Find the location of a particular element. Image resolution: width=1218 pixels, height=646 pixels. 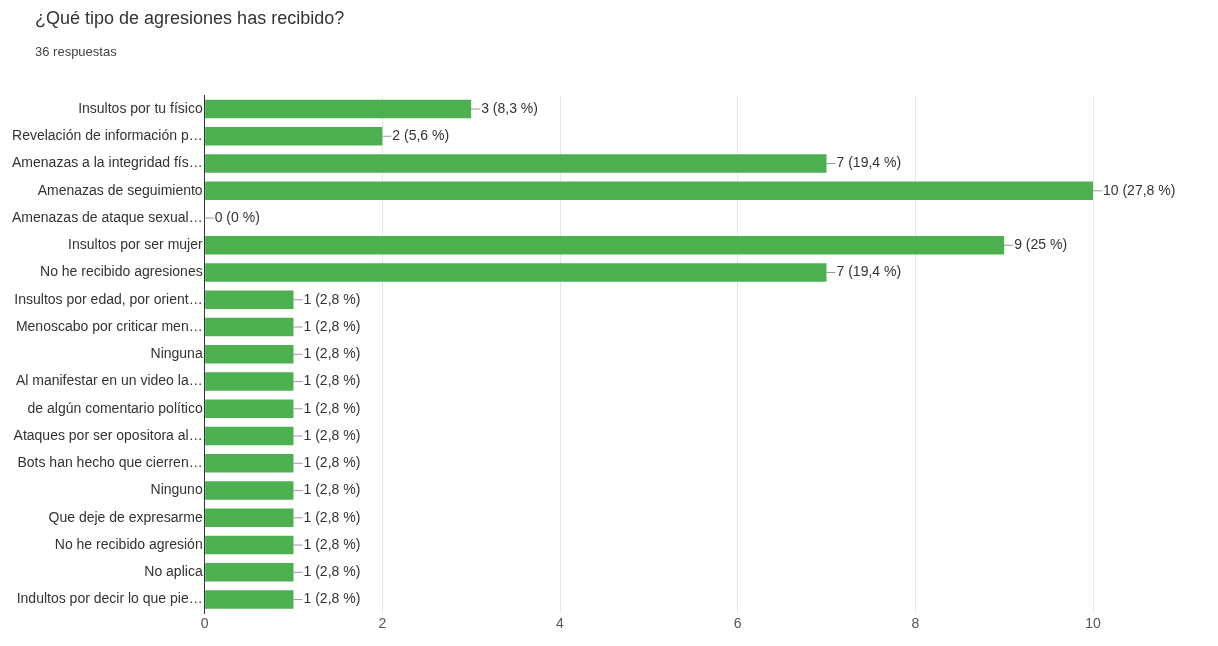

y-tick-label: Amenazas de seguimiento is located at coordinates (120, 189).